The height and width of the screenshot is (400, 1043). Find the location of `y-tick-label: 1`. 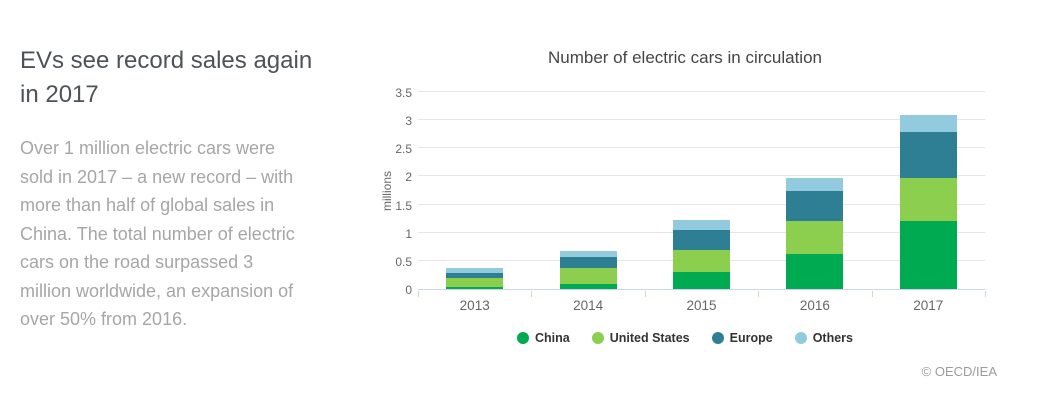

y-tick-label: 1 is located at coordinates (408, 233).